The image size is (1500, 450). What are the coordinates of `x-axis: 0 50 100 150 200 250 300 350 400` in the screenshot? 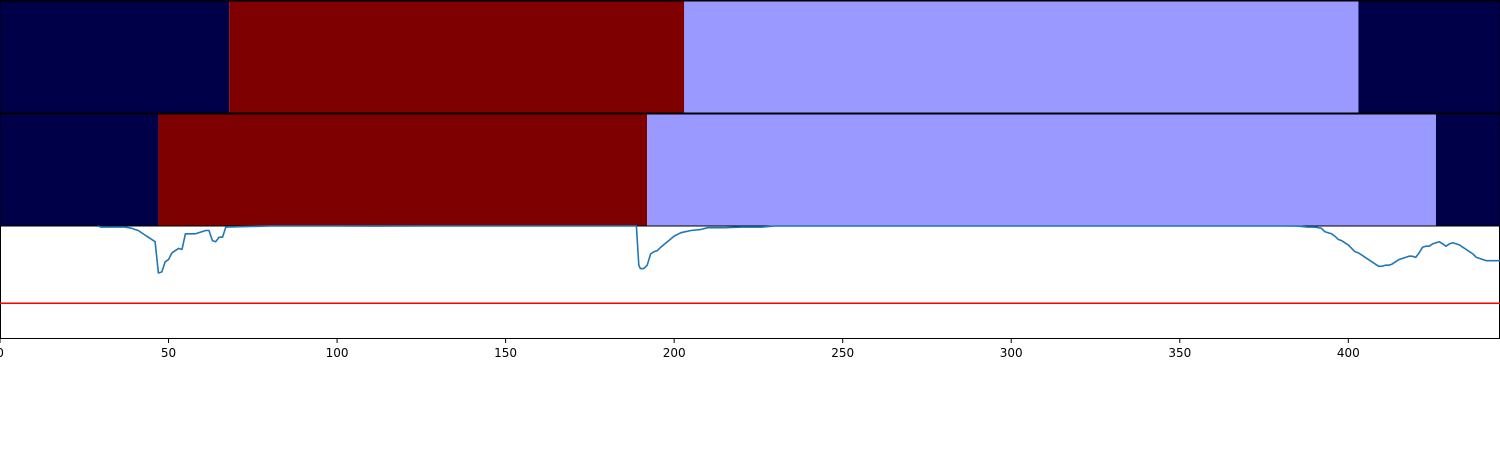 It's located at (680, 349).